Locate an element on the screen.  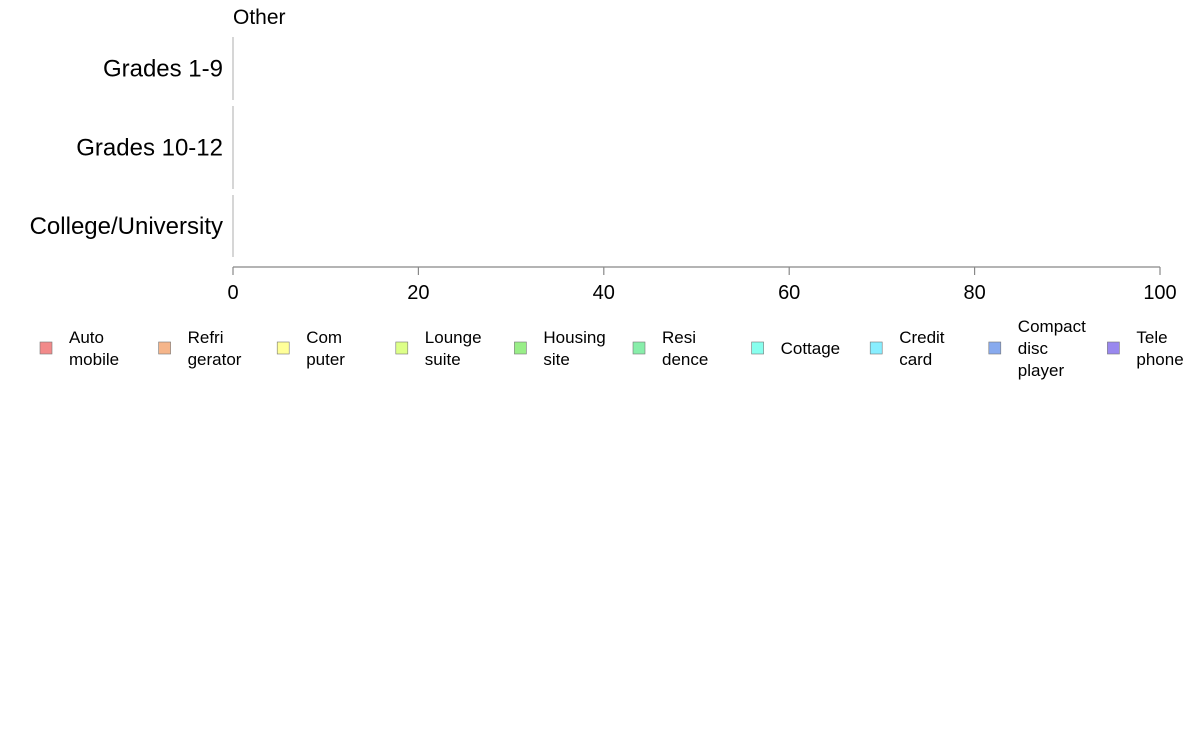
legend-label: Resi dence is located at coordinates (685, 348).